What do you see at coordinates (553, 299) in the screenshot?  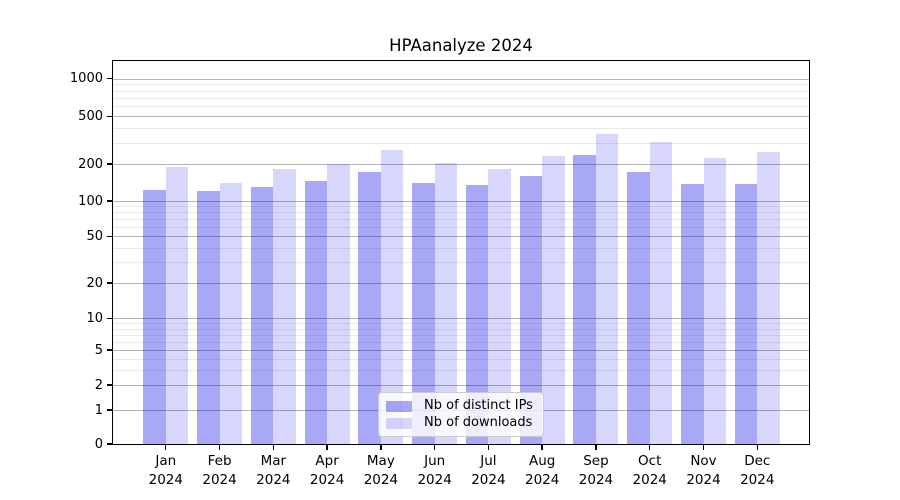 I see `bar-downloads-aug` at bounding box center [553, 299].